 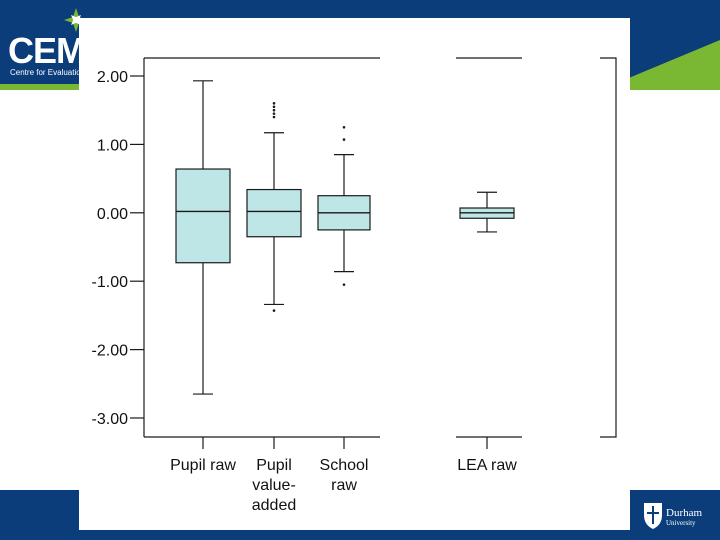 I want to click on y-tick-label: 2.00, so click(x=112, y=77).